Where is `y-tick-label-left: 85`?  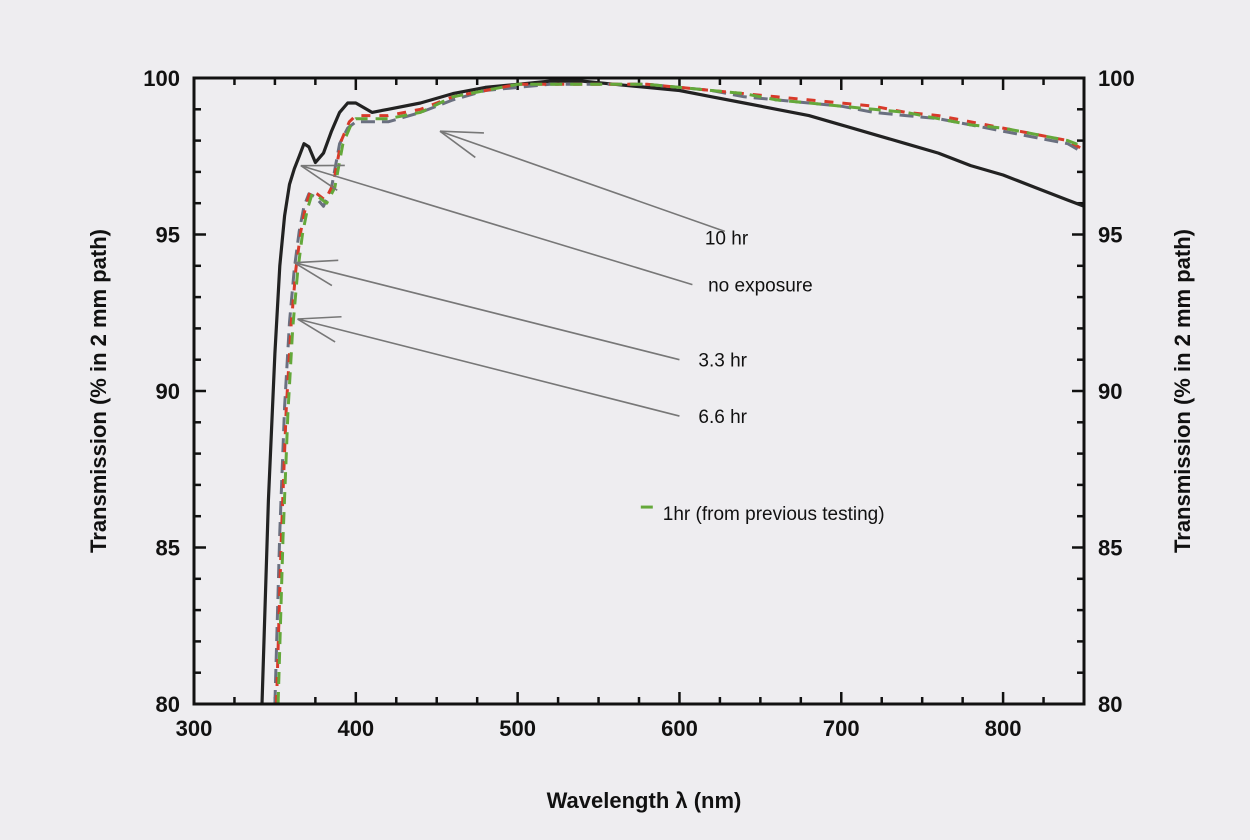 y-tick-label-left: 85 is located at coordinates (168, 548).